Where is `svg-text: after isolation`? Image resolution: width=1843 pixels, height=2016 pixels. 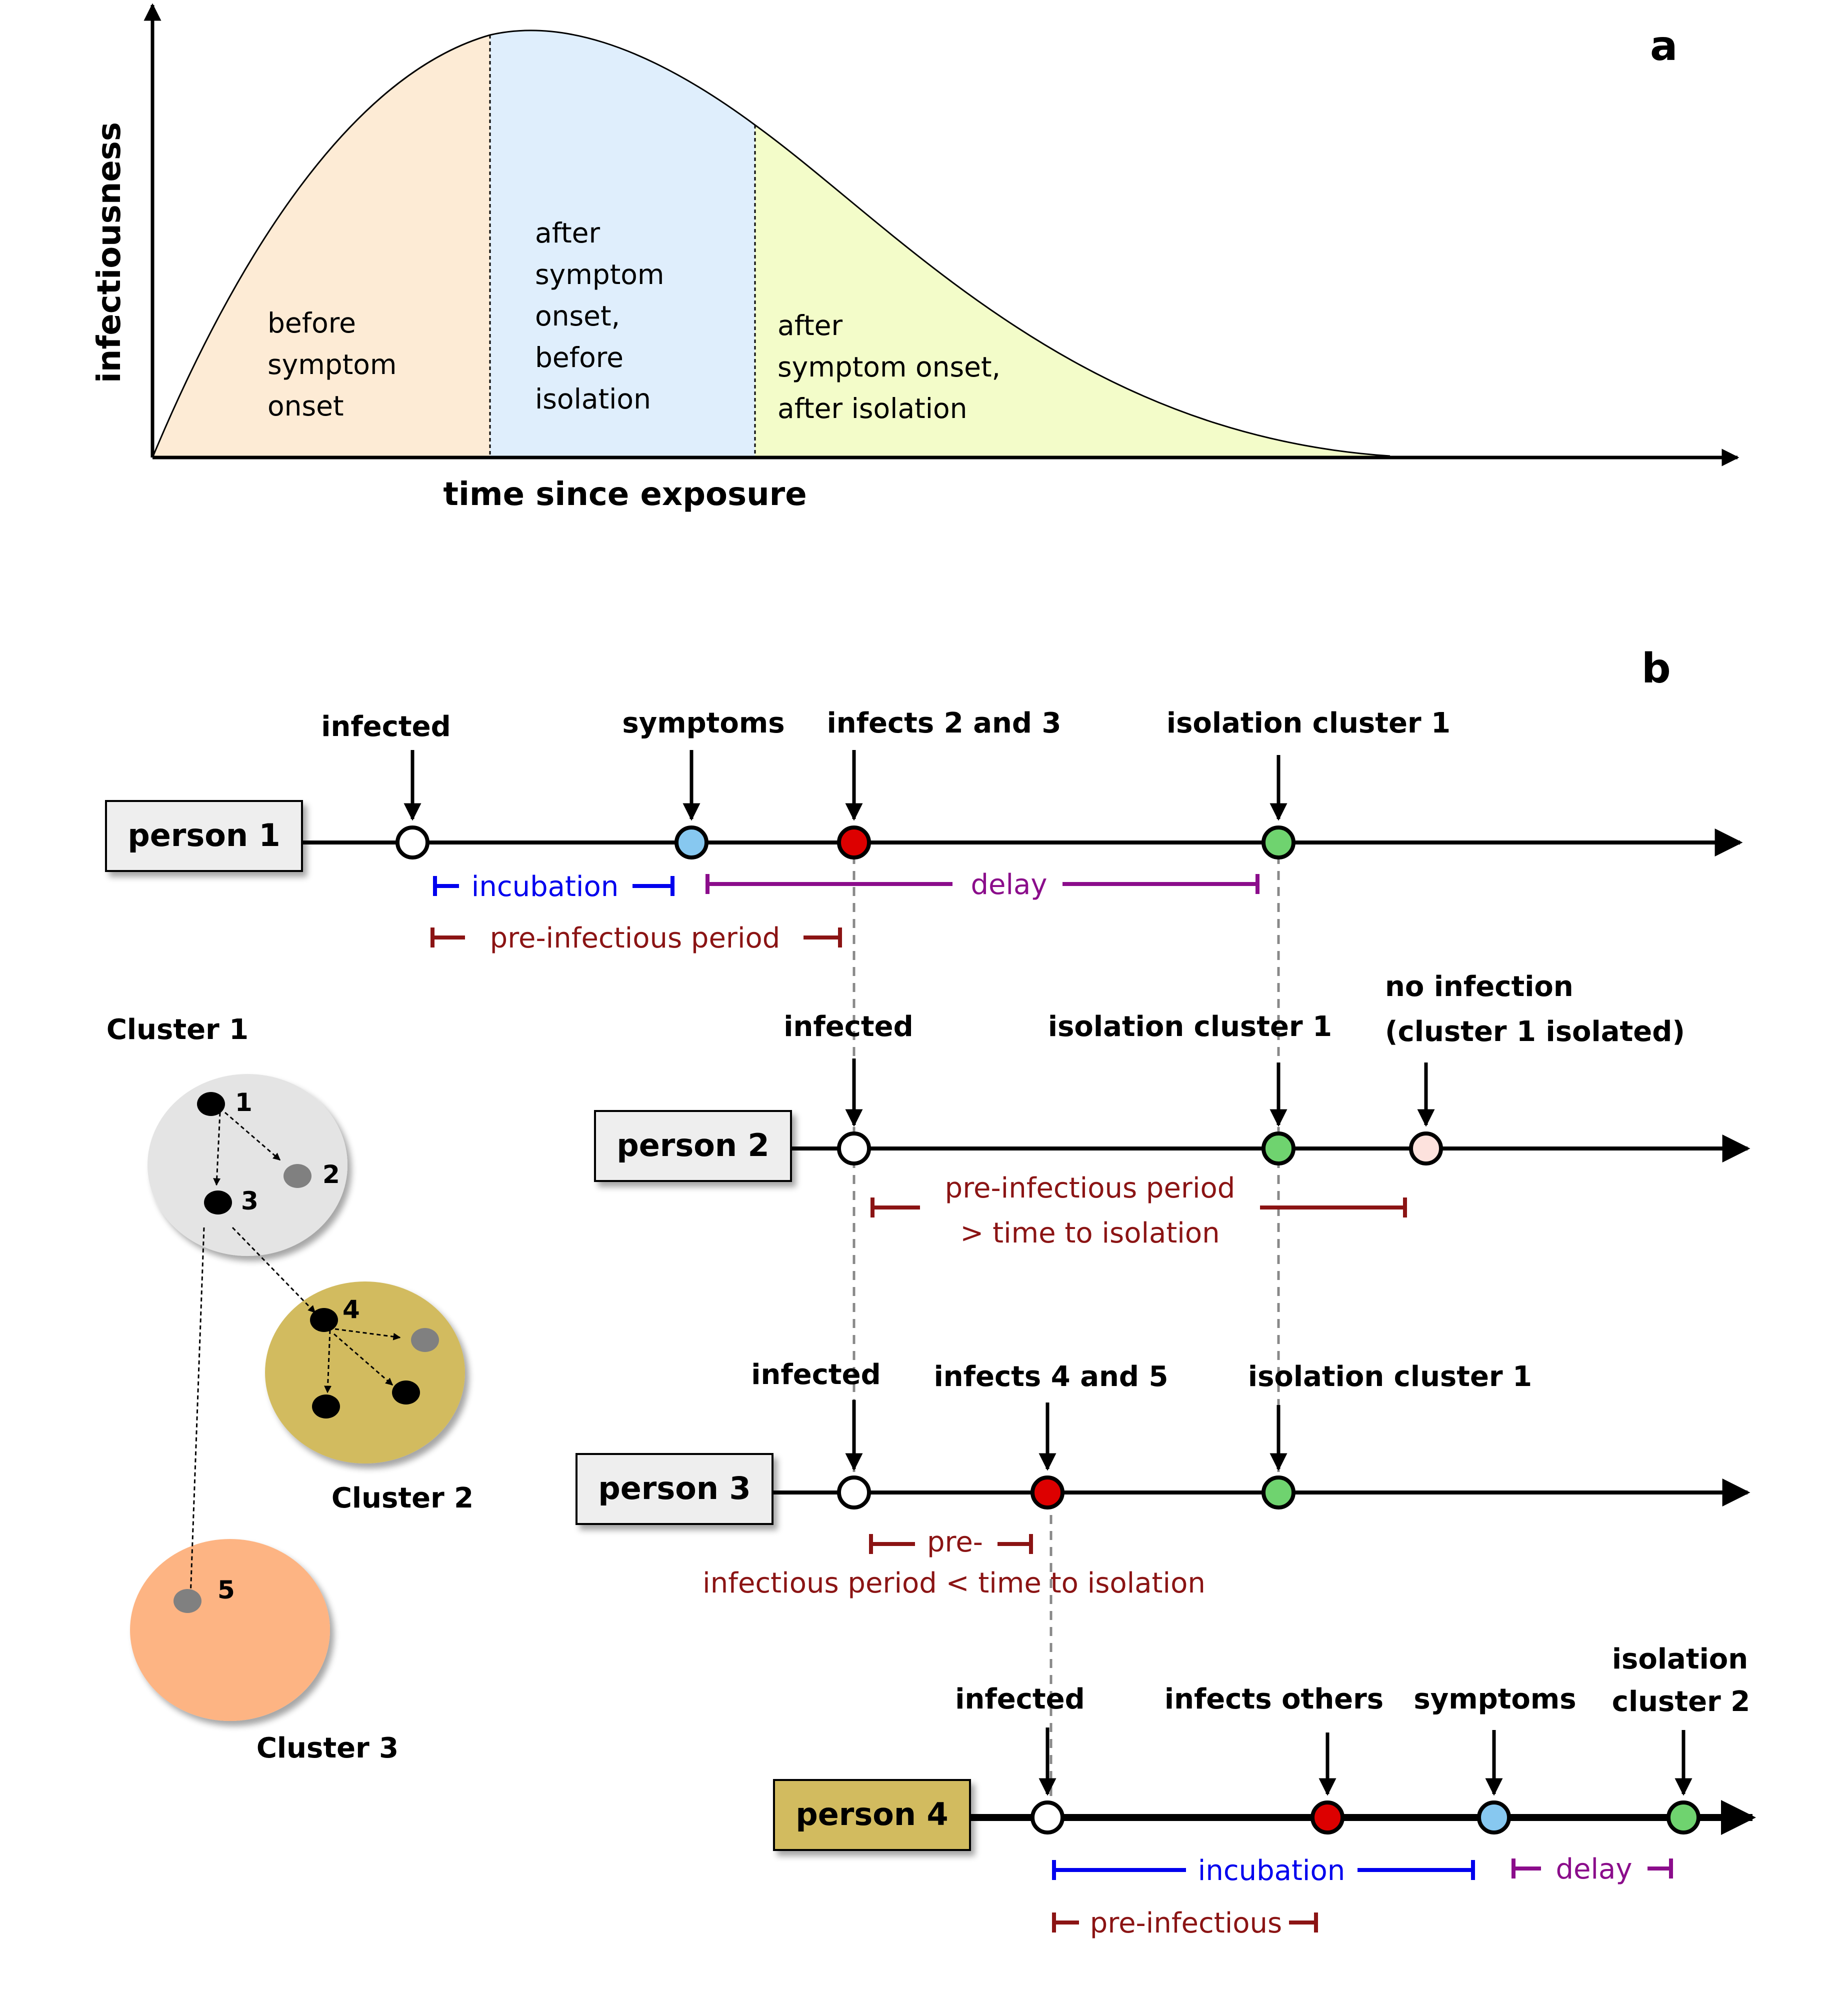
svg-text: after isolation is located at coordinates (873, 408).